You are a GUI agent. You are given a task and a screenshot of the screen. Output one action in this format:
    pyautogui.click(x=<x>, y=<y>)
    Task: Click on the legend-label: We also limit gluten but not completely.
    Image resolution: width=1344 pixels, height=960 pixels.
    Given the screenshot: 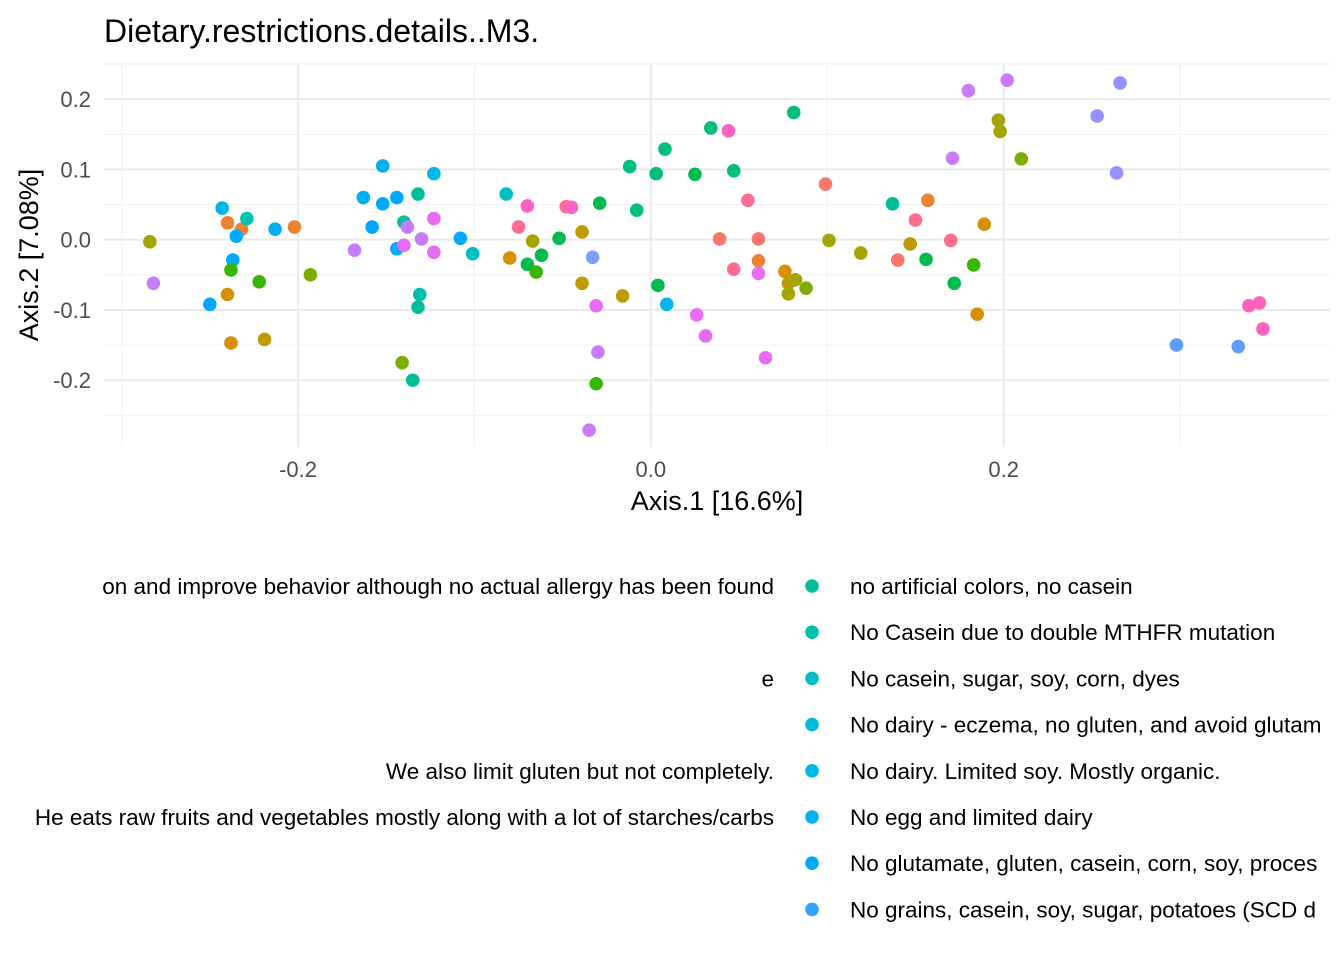 What is the action you would take?
    pyautogui.click(x=580, y=771)
    